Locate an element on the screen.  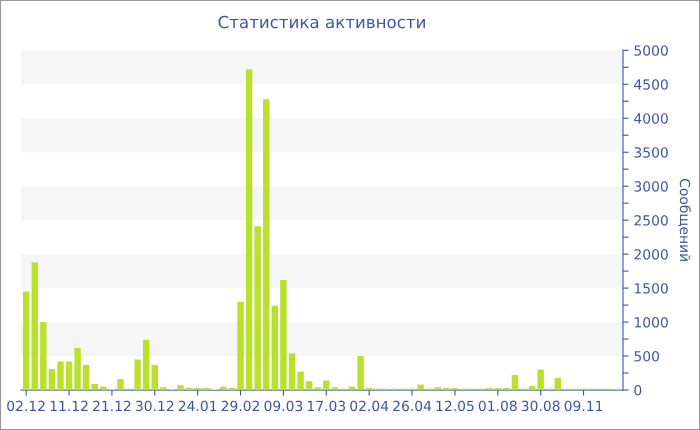
x-tick-label: 09.11 is located at coordinates (583, 406).